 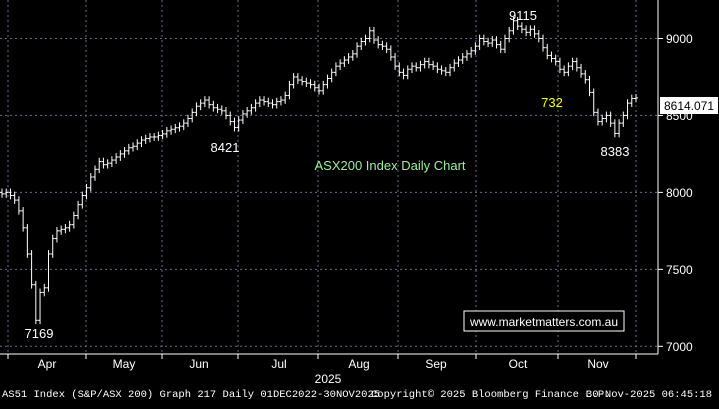 I want to click on watermark: www.marketmatters.com.au, so click(x=544, y=321).